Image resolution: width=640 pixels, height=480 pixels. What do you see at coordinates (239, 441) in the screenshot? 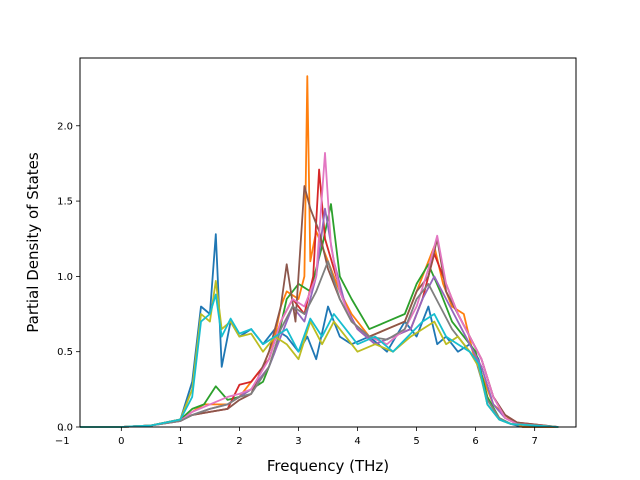
I see `x-tick-label: 2` at bounding box center [239, 441].